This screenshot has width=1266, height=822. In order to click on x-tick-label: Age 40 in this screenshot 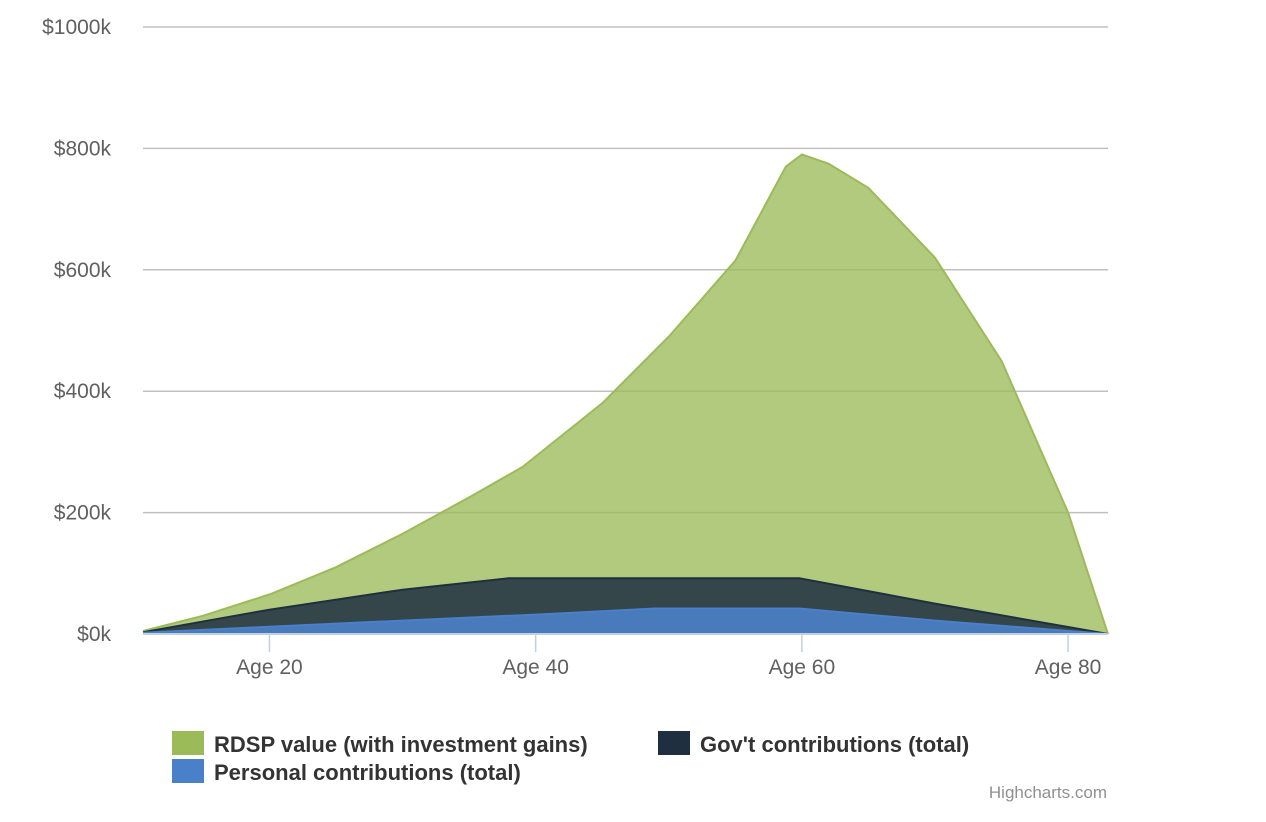, I will do `click(535, 667)`.